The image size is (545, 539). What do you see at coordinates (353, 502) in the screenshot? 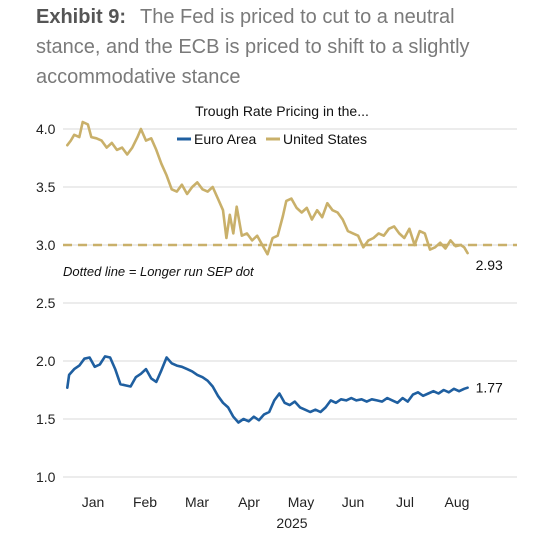
I see `x-tick-label: Jun` at bounding box center [353, 502].